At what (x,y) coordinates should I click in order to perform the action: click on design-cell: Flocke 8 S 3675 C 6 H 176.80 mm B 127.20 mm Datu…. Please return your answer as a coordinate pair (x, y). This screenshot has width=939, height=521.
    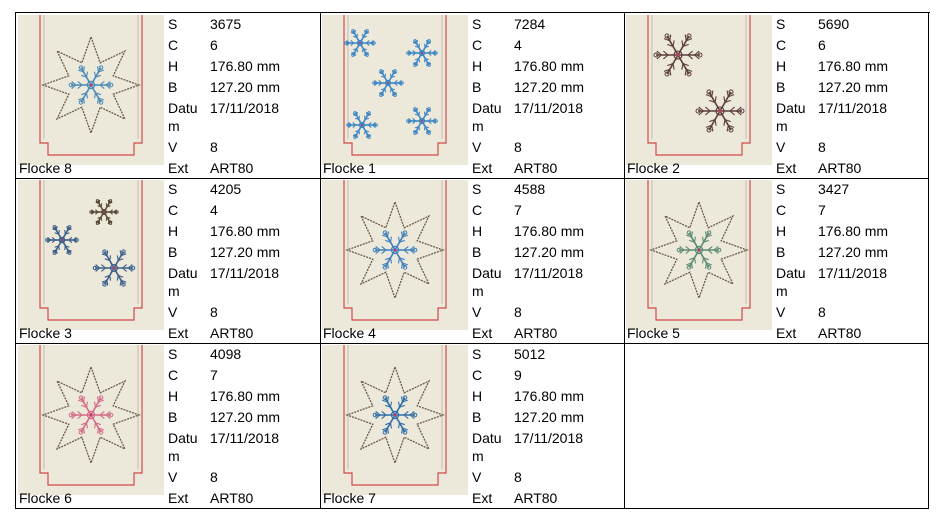
    Looking at the image, I should click on (168, 96).